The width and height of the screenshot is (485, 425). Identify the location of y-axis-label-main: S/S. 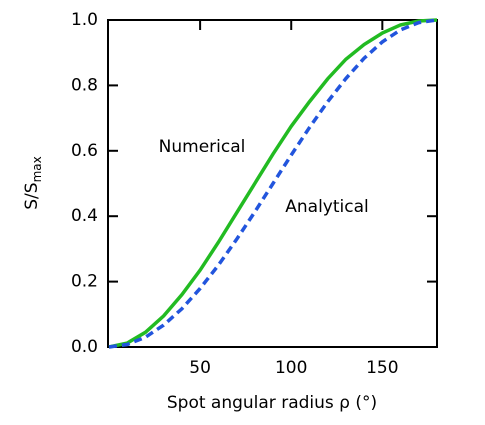
(32, 195).